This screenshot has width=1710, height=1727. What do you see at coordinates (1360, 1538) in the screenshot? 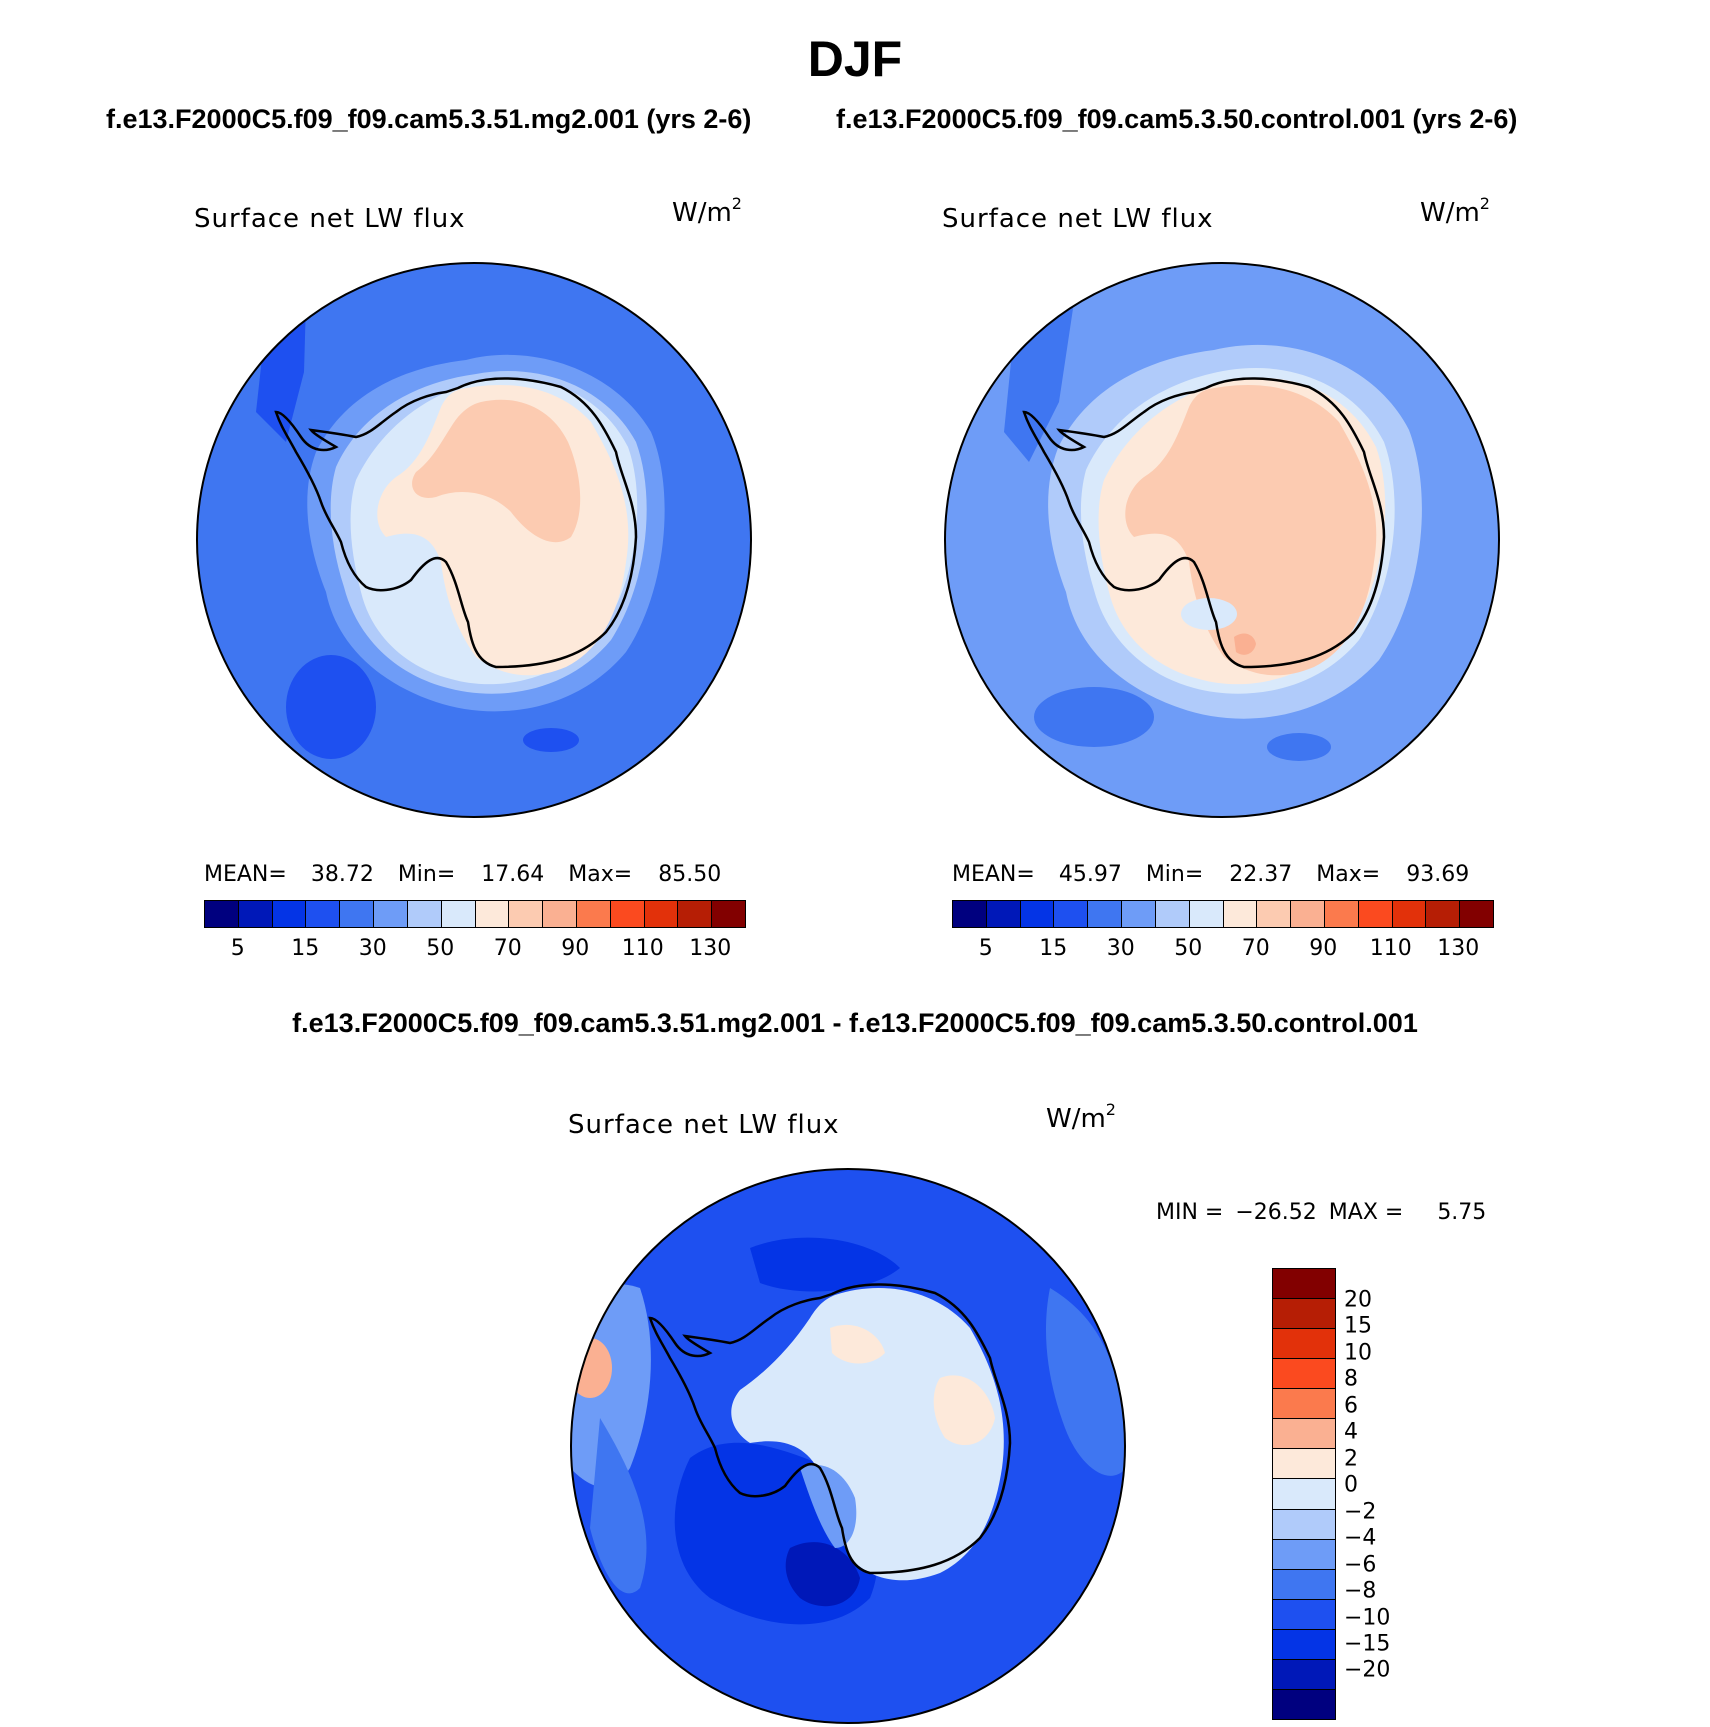
I see `colorbar-tick-label: −4` at bounding box center [1360, 1538].